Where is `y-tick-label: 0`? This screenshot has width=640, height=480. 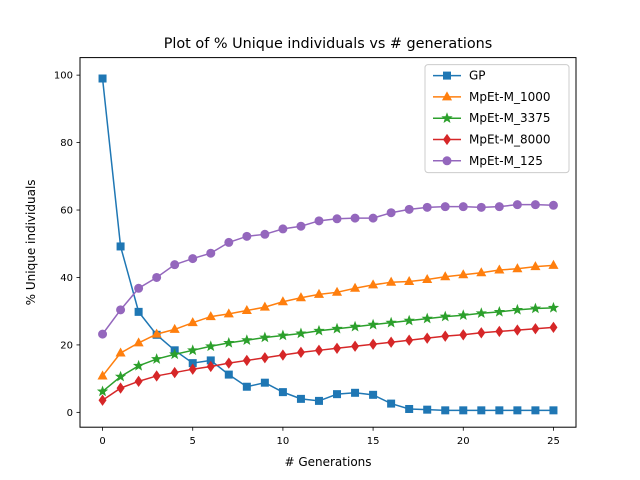 y-tick-label: 0 is located at coordinates (70, 413).